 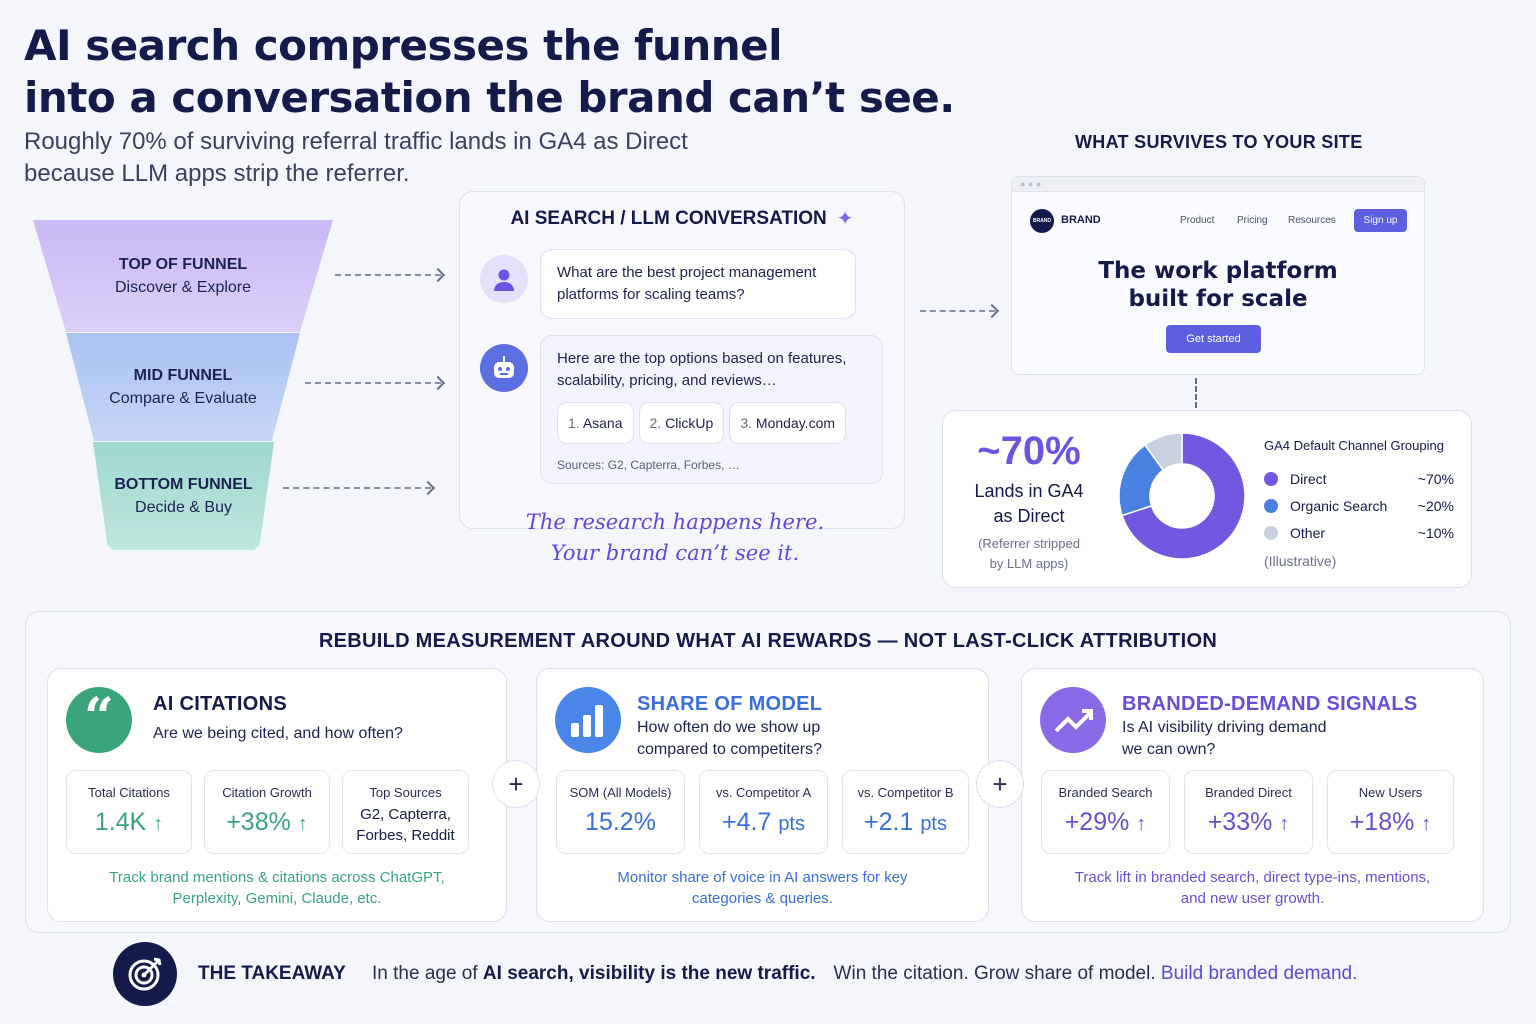 I want to click on quote-icon: “, so click(x=99, y=720).